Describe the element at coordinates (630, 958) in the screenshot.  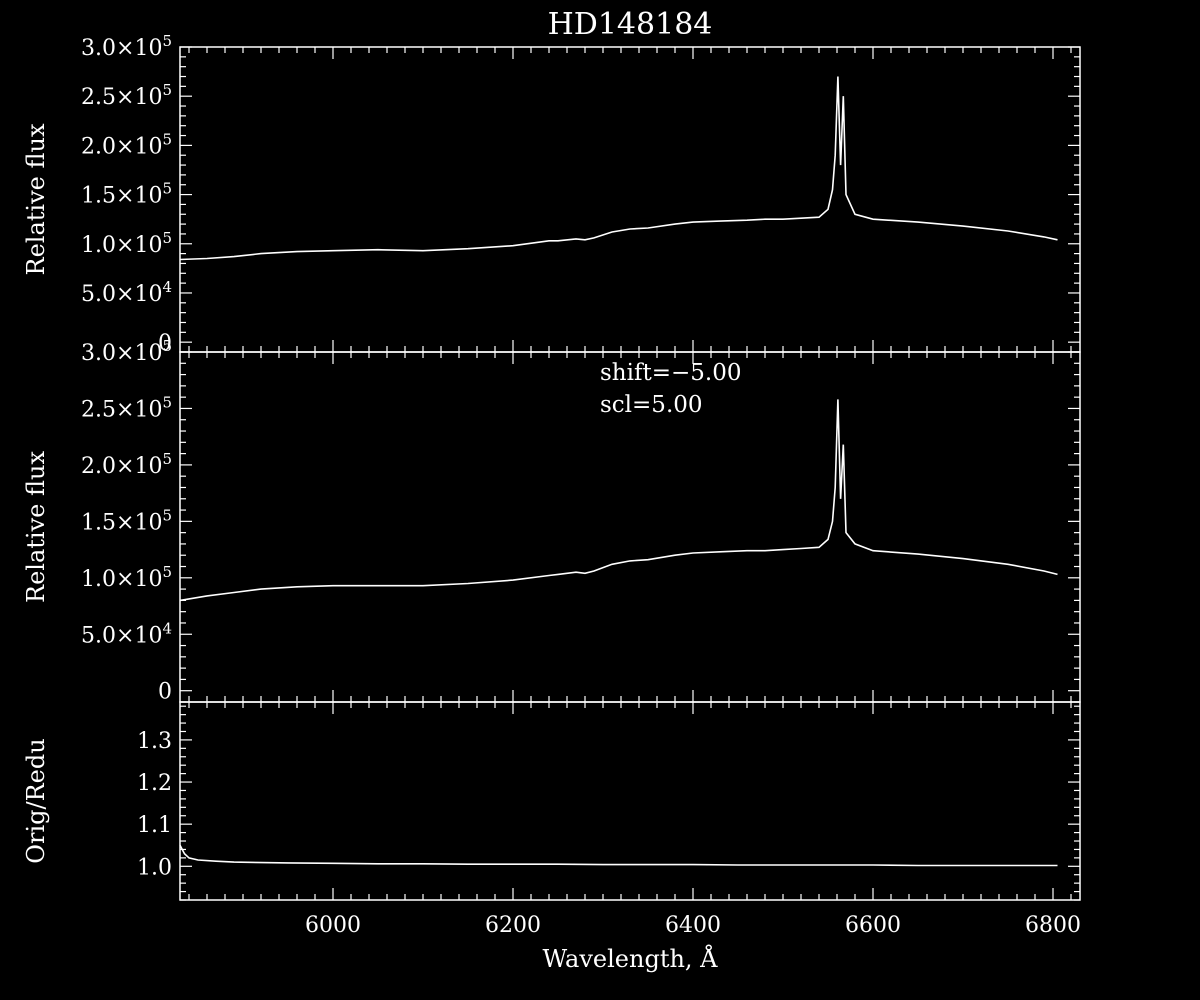
I see `x-axis-label: Wavelength, Å` at that location.